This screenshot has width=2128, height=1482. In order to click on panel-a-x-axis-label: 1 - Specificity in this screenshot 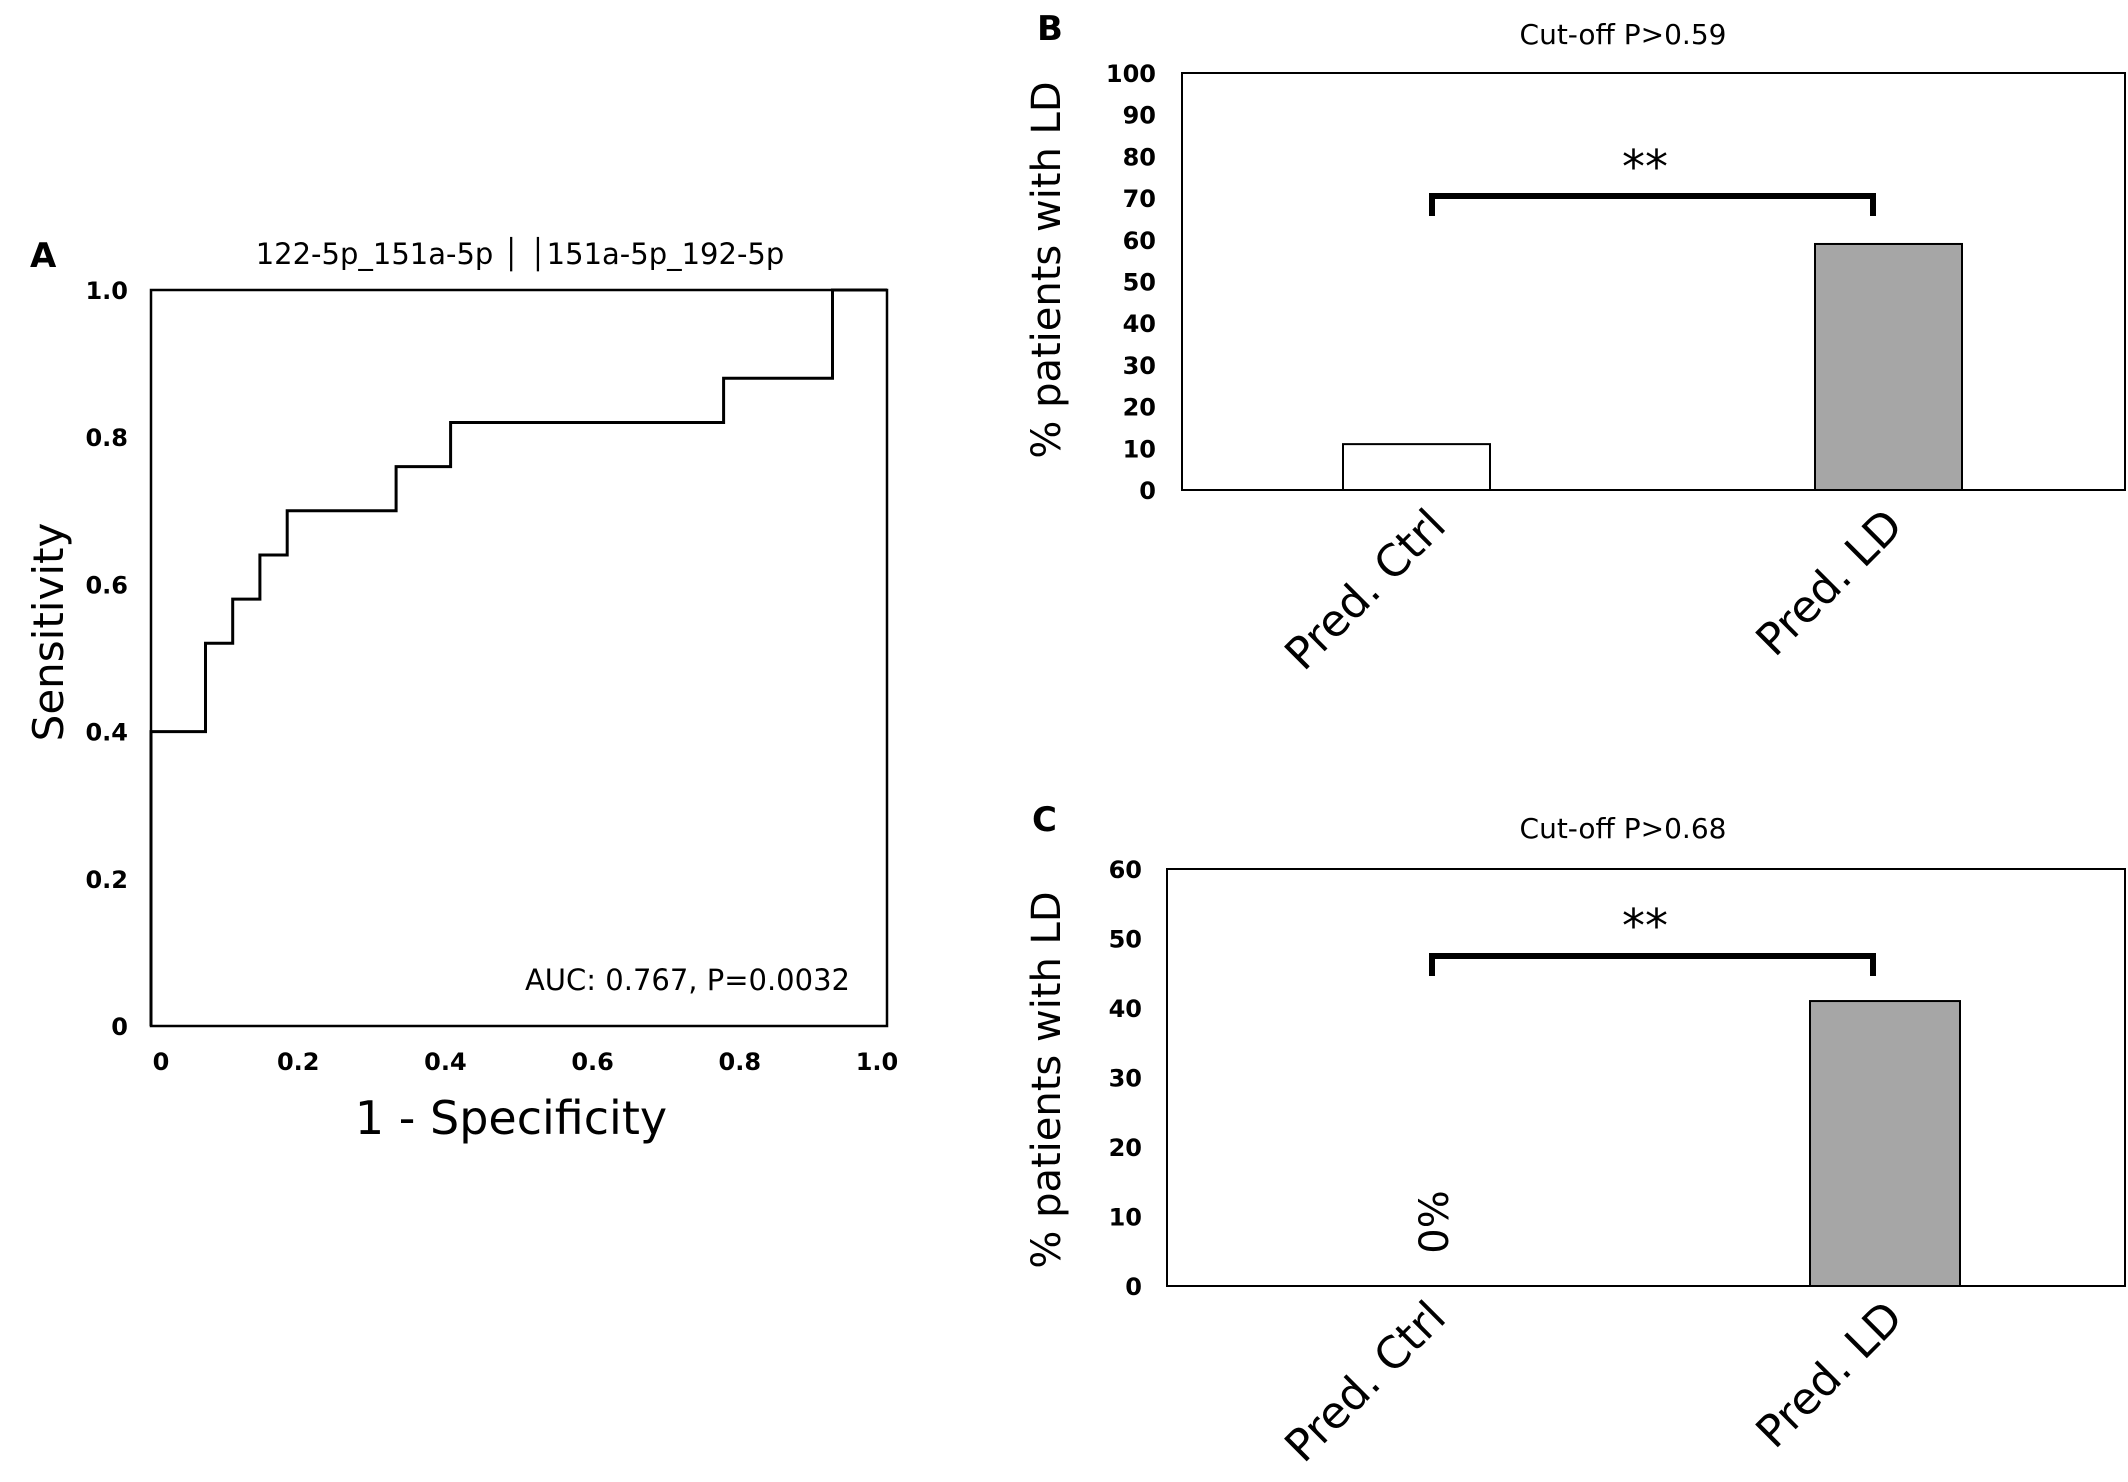, I will do `click(511, 1118)`.